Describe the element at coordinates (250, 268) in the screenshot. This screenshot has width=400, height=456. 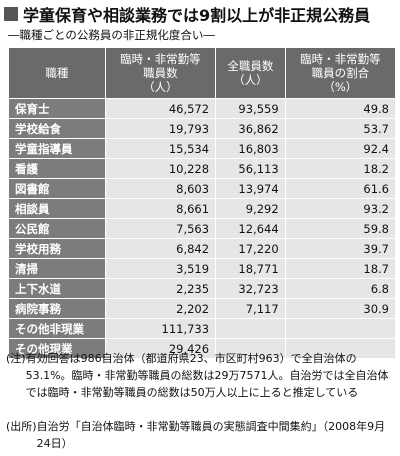
I see `table-cell: 18,771` at that location.